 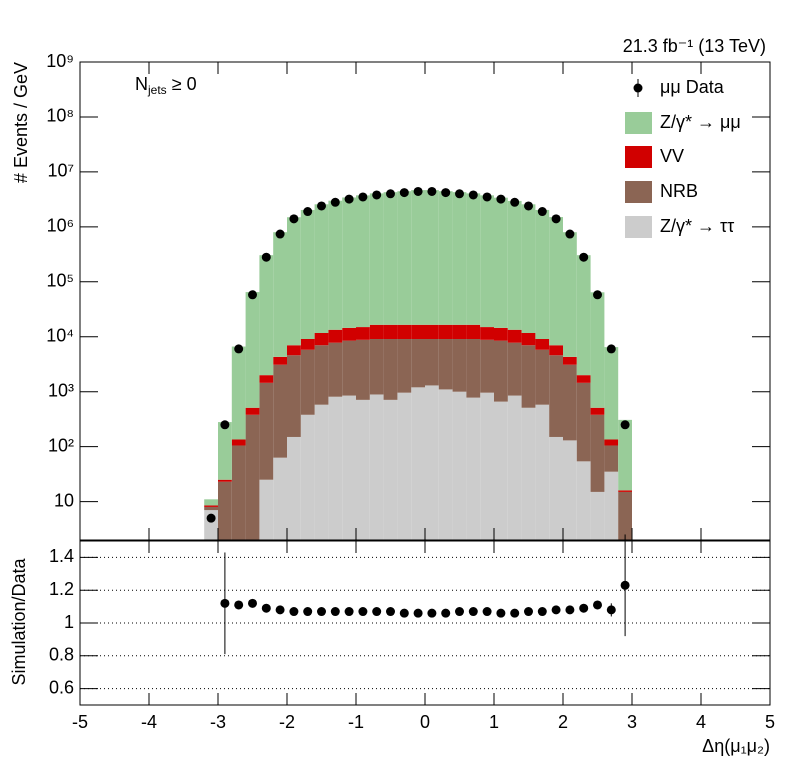 What do you see at coordinates (80, 722) in the screenshot?
I see `x-tick-label: -5` at bounding box center [80, 722].